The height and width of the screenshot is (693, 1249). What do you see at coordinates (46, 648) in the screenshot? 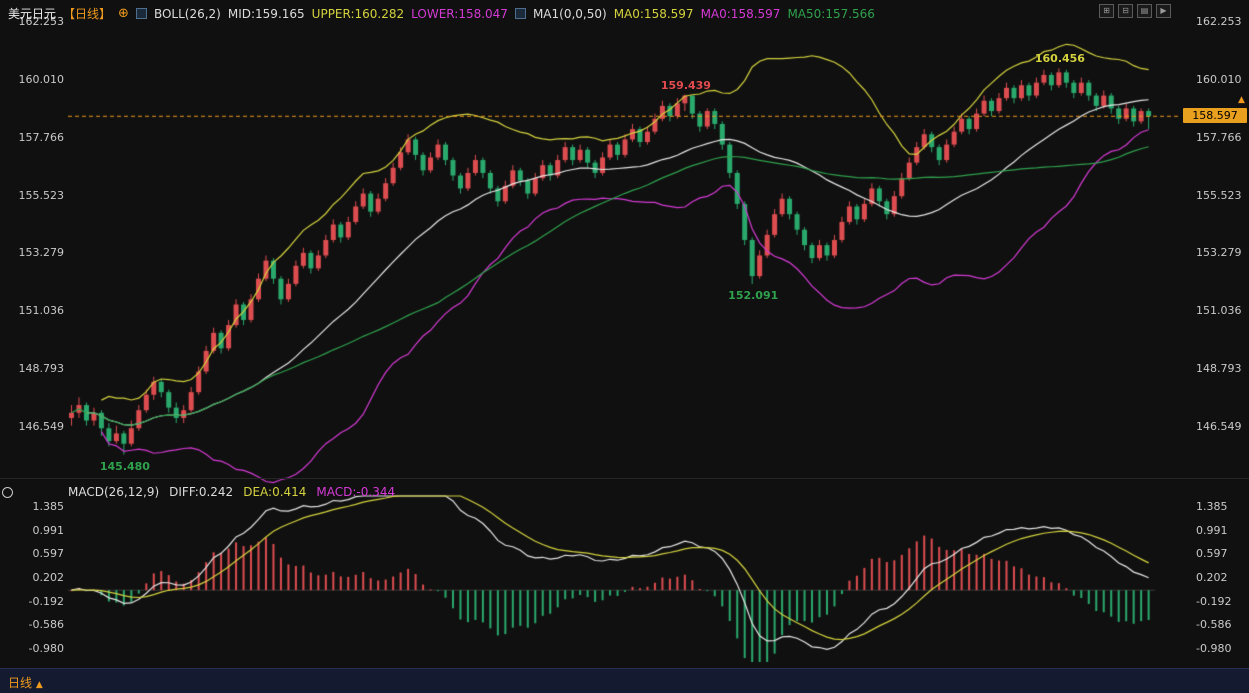
I see `macd-axis-label-left: -0.980` at bounding box center [46, 648].